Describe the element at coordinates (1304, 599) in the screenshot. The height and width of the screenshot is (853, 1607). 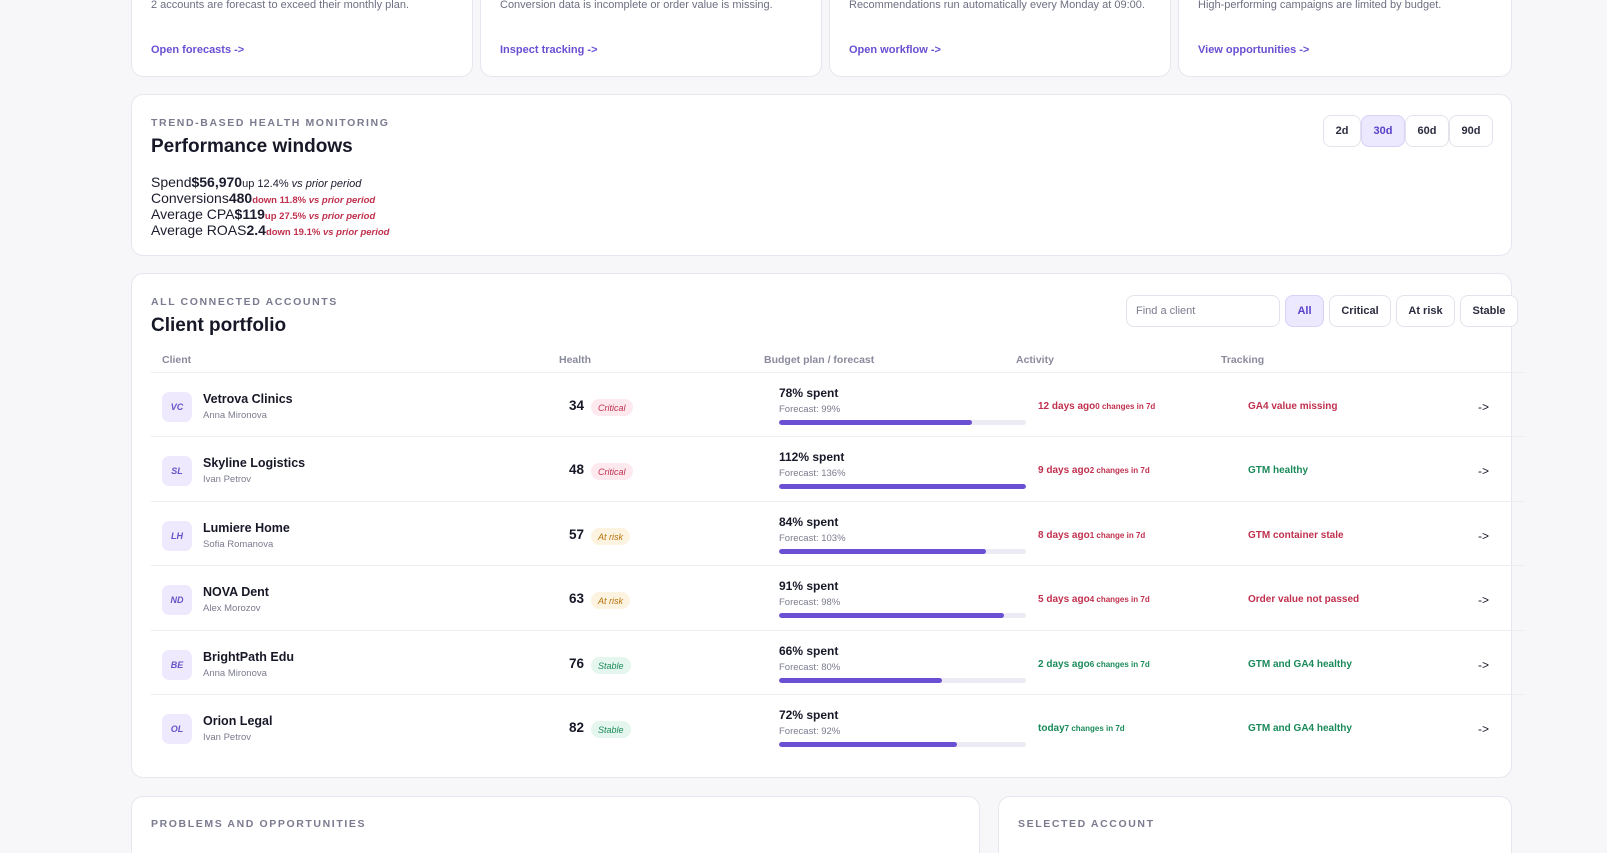
I see `tracking-status: Order value not passed` at that location.